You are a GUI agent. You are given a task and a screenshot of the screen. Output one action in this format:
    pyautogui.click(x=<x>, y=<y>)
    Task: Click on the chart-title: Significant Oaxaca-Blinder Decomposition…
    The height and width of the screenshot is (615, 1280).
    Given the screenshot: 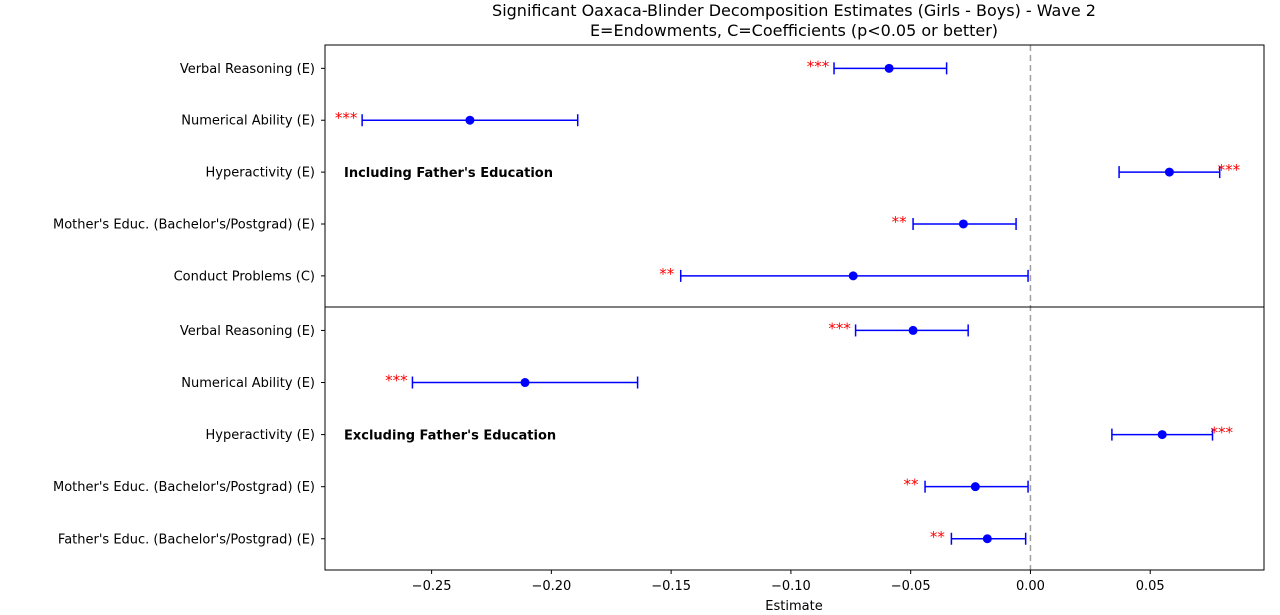 What is the action you would take?
    pyautogui.click(x=794, y=10)
    